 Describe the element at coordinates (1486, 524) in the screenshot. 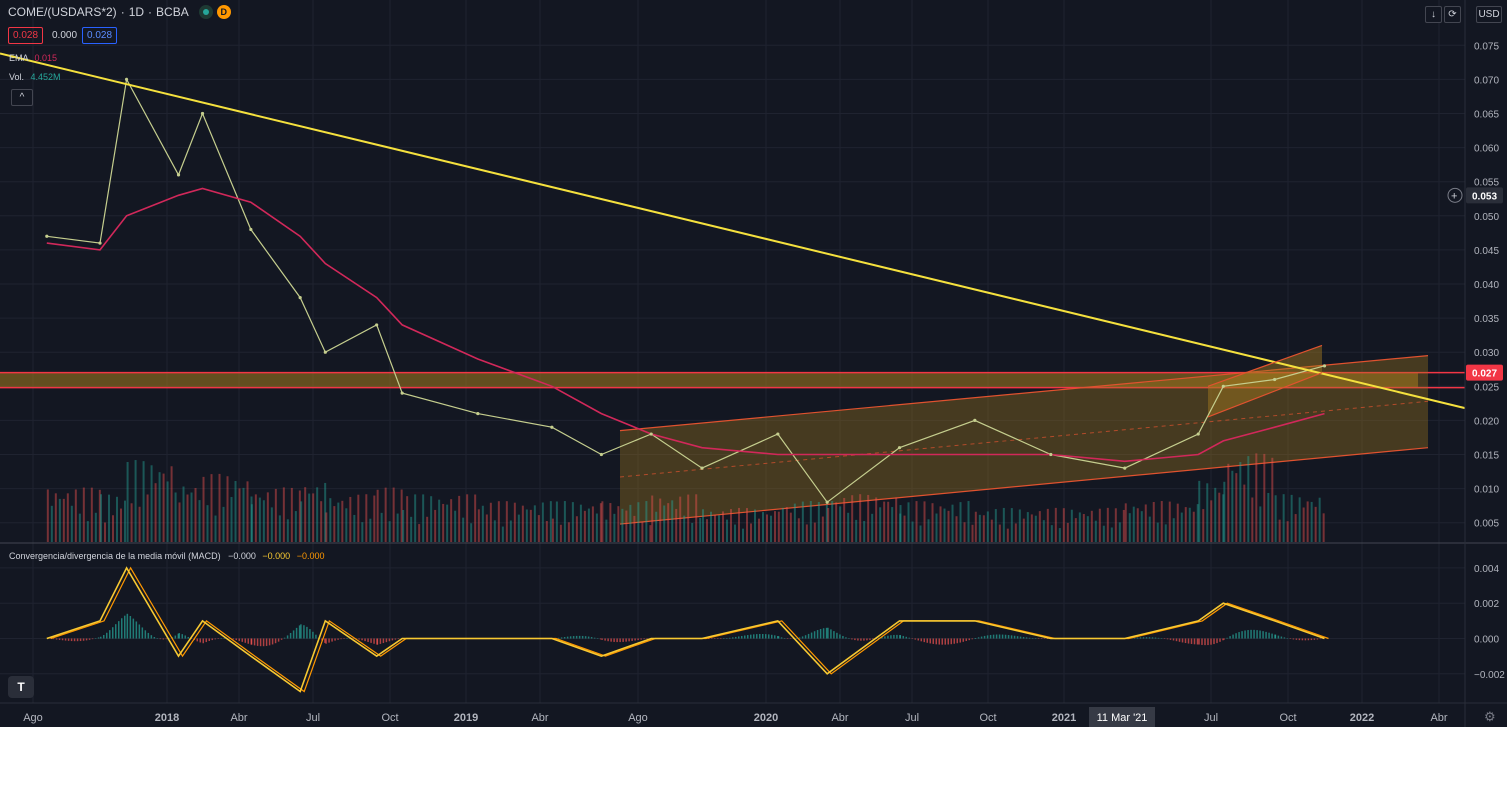

I see `price-tick-label: 0.005` at that location.